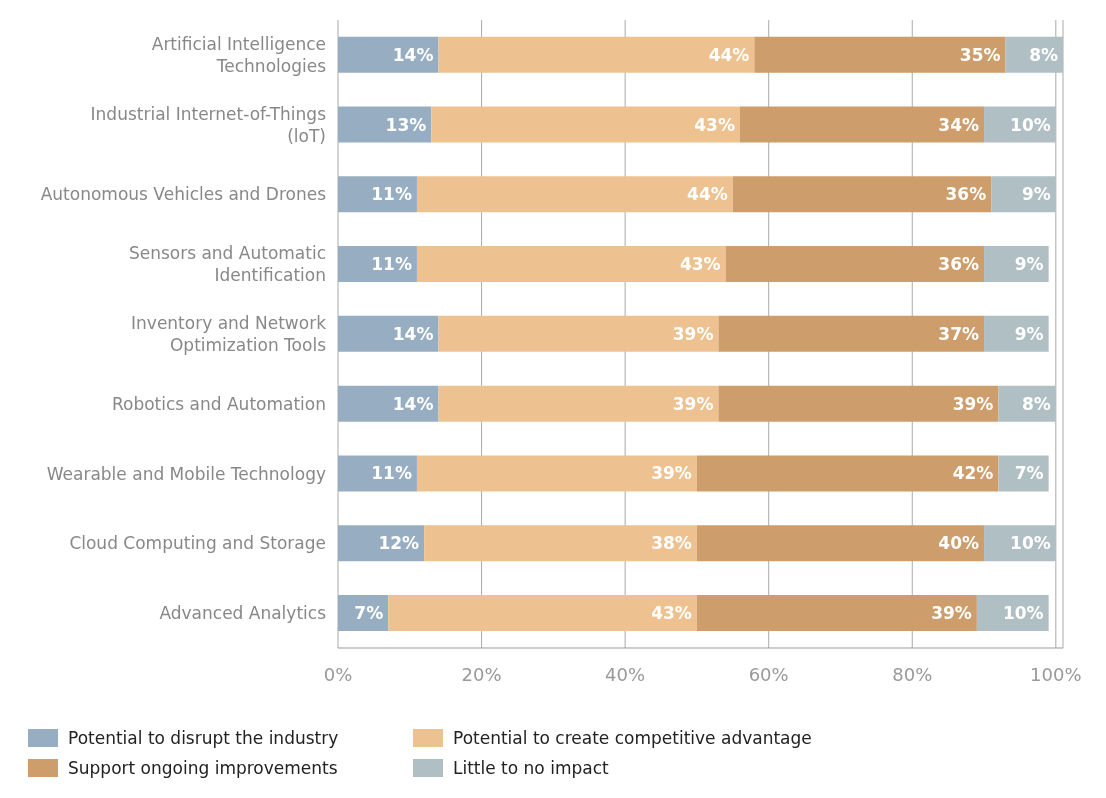  I want to click on y-tick-label: Industrial Internet-of-Things (loT), so click(208, 124).